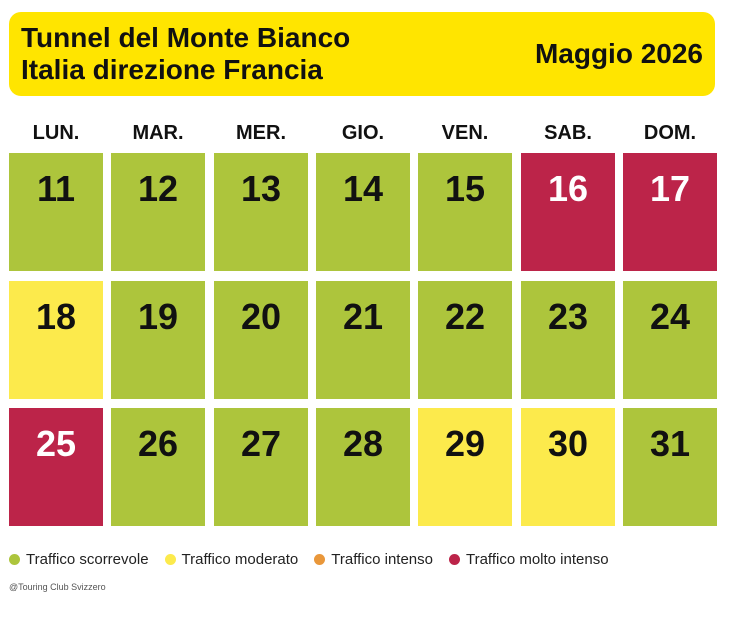 The width and height of the screenshot is (737, 633). Describe the element at coordinates (158, 212) in the screenshot. I see `day-cell-scorrevole: 12` at that location.